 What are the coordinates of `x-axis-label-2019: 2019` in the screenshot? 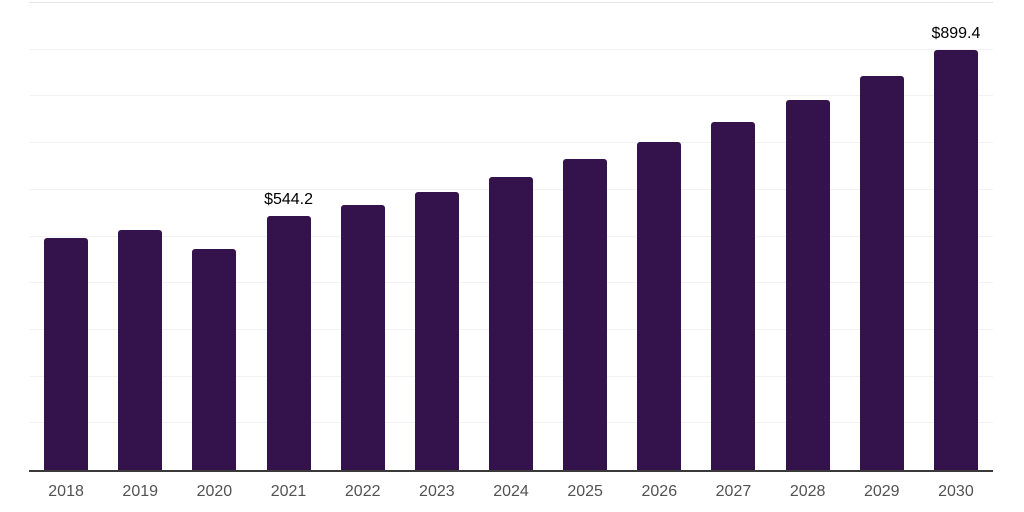 It's located at (140, 491).